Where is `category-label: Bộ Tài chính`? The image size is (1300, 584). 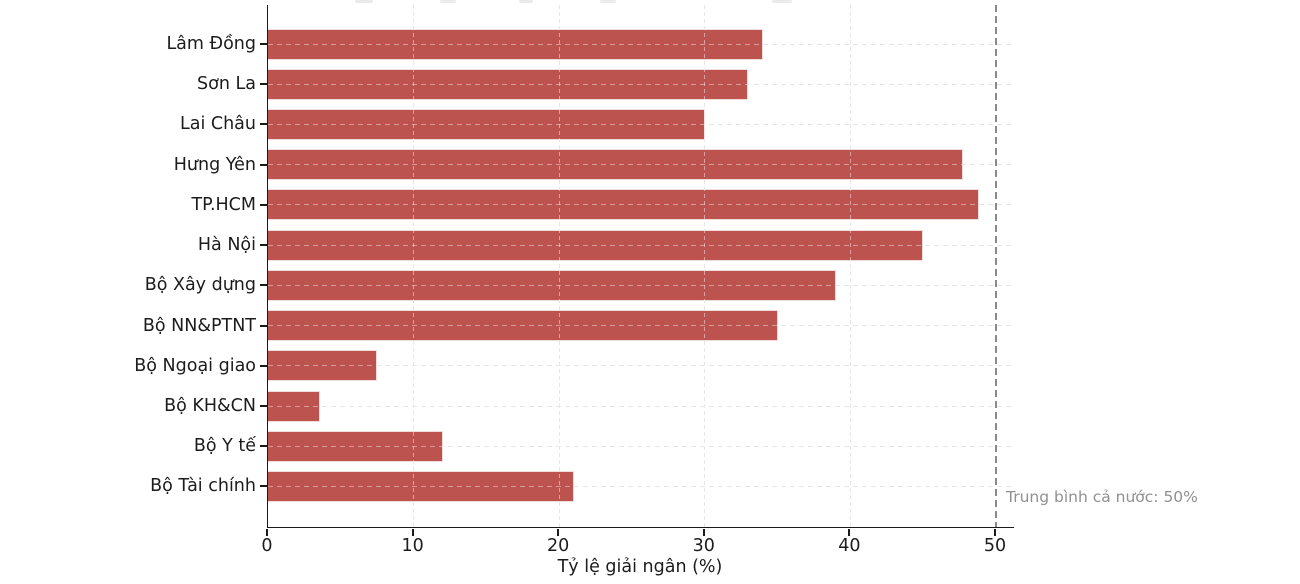
category-label: Bộ Tài chính is located at coordinates (203, 486).